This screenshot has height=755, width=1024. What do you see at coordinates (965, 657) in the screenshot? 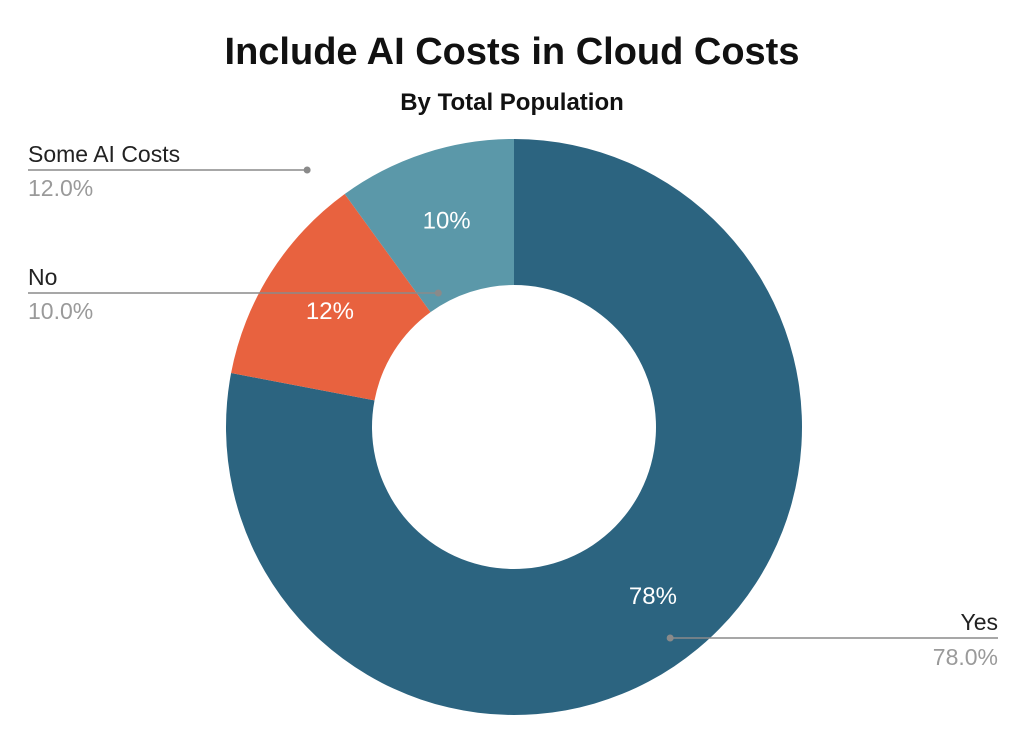
I see `callout-percent: 78.0%` at bounding box center [965, 657].